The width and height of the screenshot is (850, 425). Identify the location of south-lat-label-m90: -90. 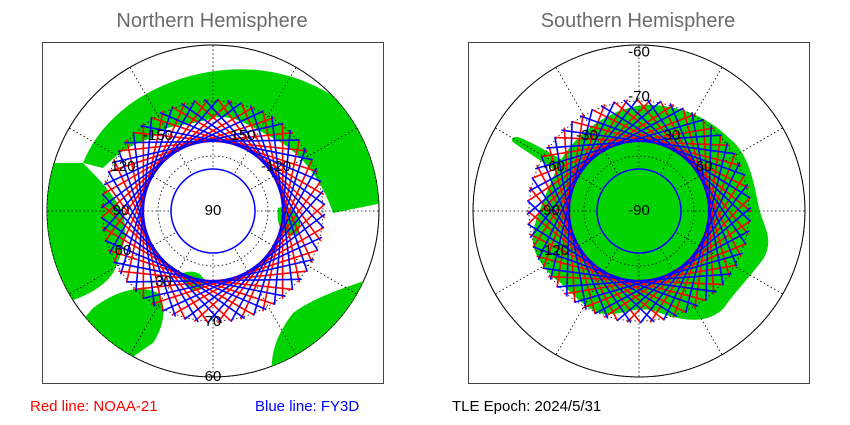
(639, 210).